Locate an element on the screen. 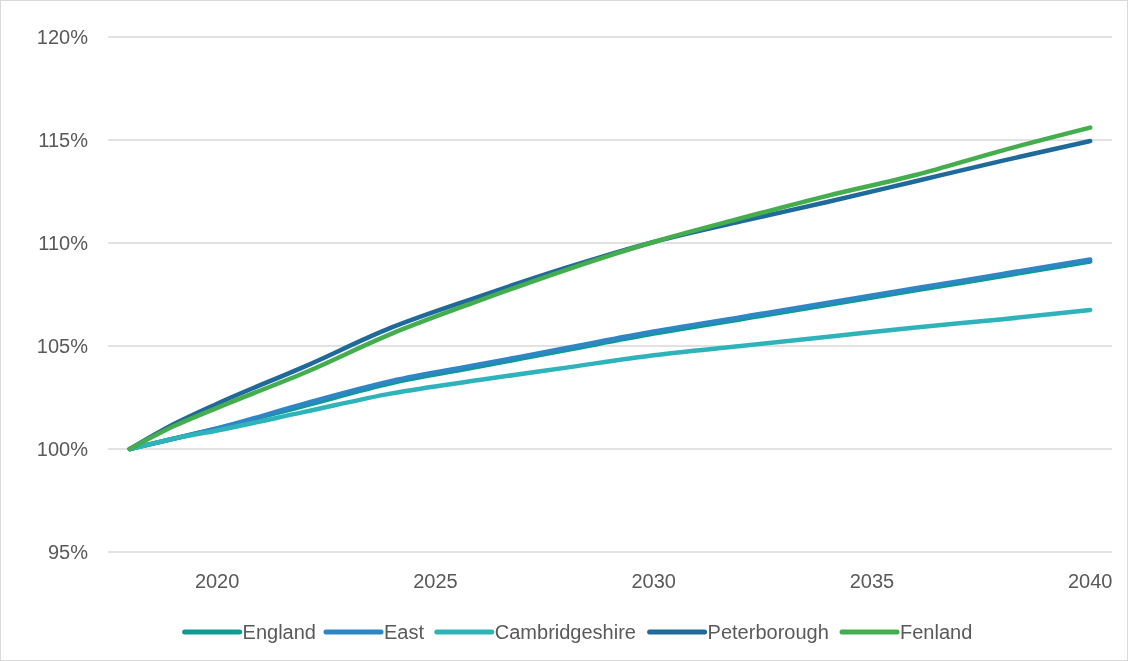 The image size is (1128, 661). x-tick-label: 2040 is located at coordinates (1090, 581).